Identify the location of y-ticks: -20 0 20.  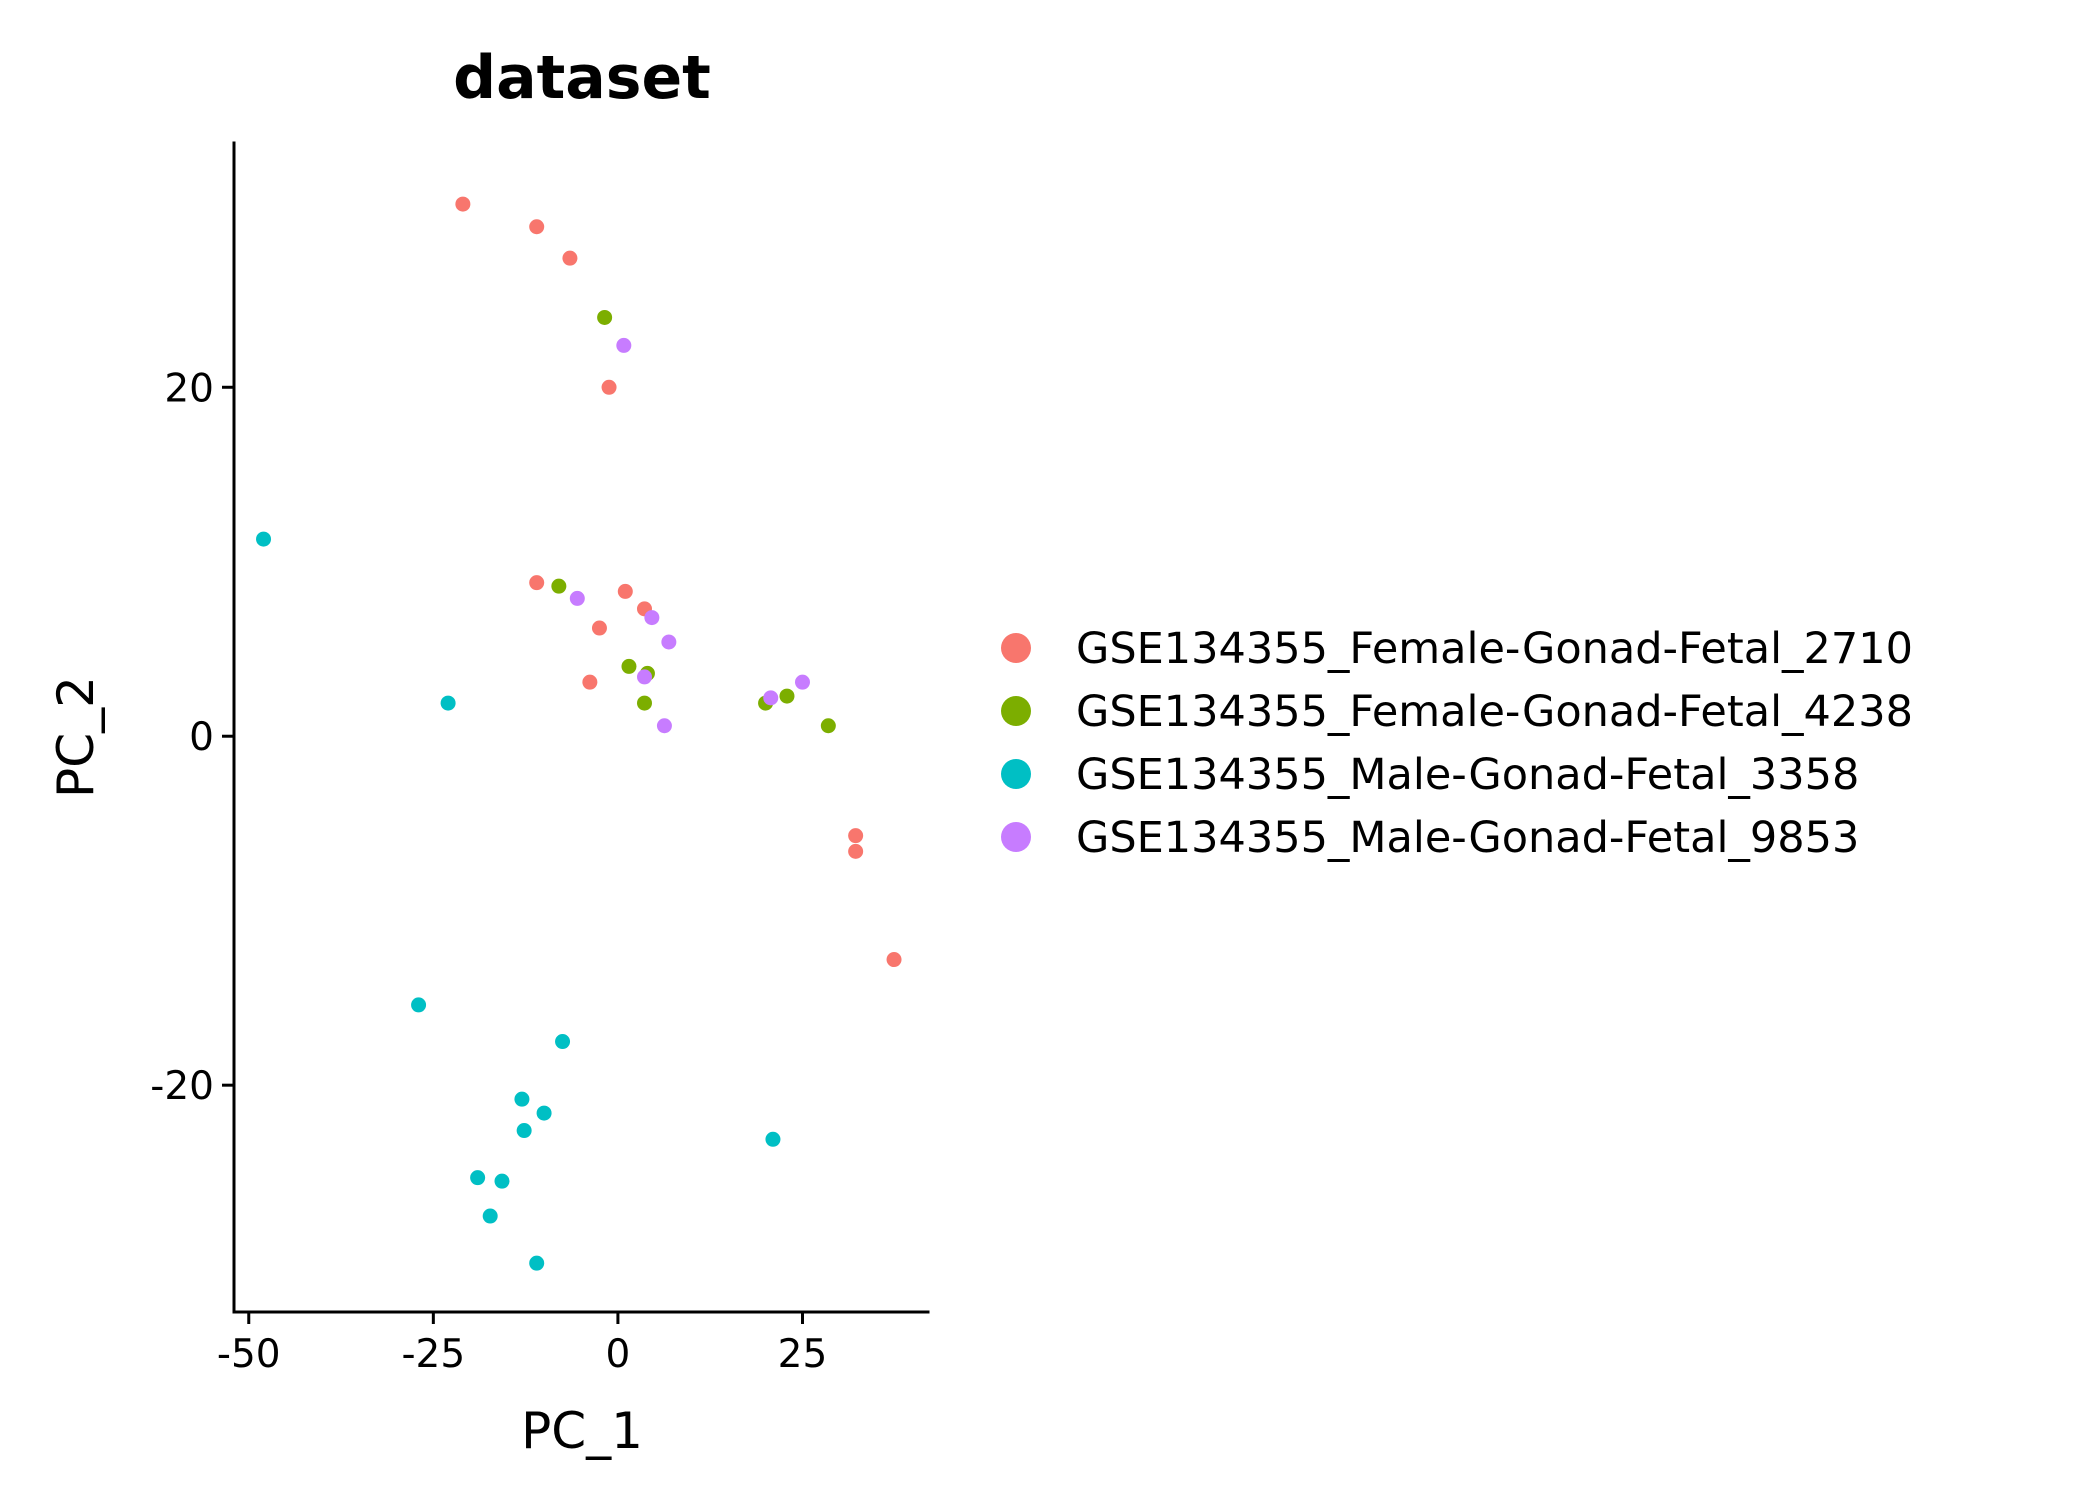
(192, 737).